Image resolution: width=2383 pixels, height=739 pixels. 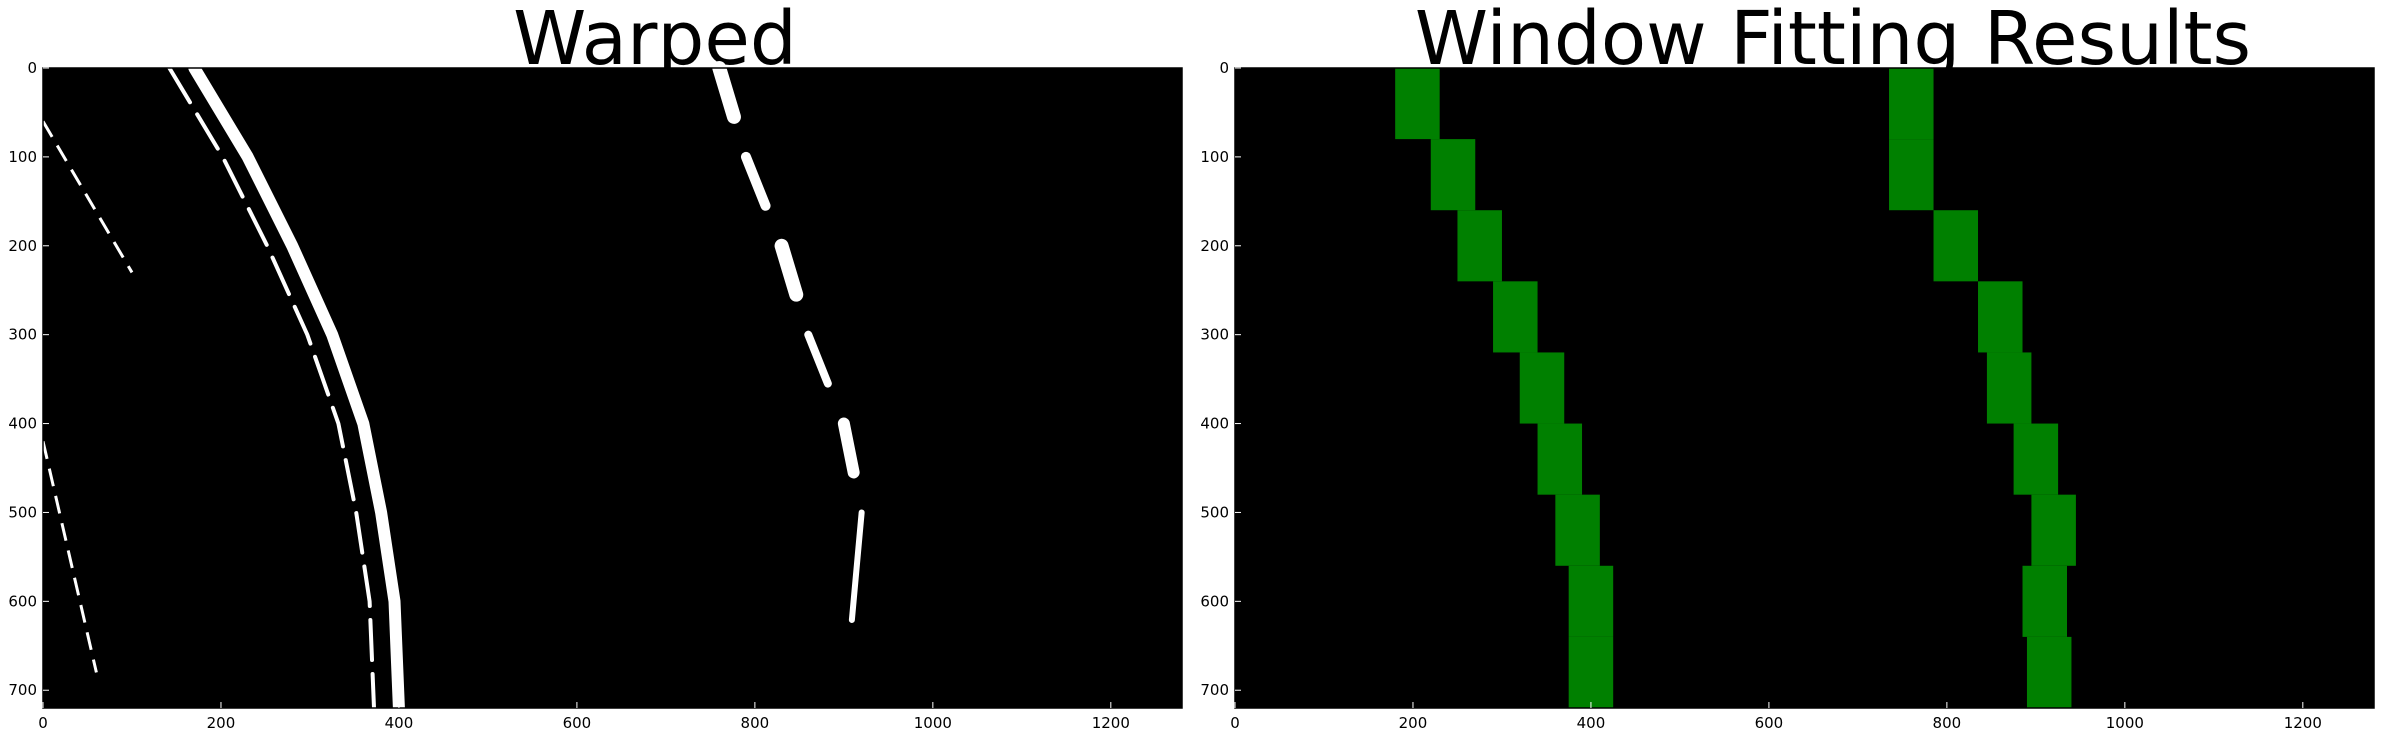 What do you see at coordinates (1214, 157) in the screenshot?
I see `window-fitting-y-tick-label: 100` at bounding box center [1214, 157].